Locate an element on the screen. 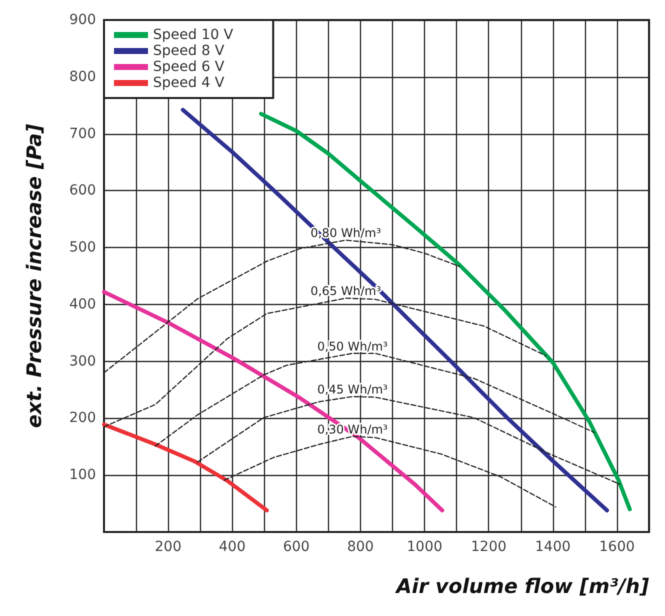 Image resolution: width=665 pixels, height=616 pixels. y-tick-label: 800 is located at coordinates (82, 76).